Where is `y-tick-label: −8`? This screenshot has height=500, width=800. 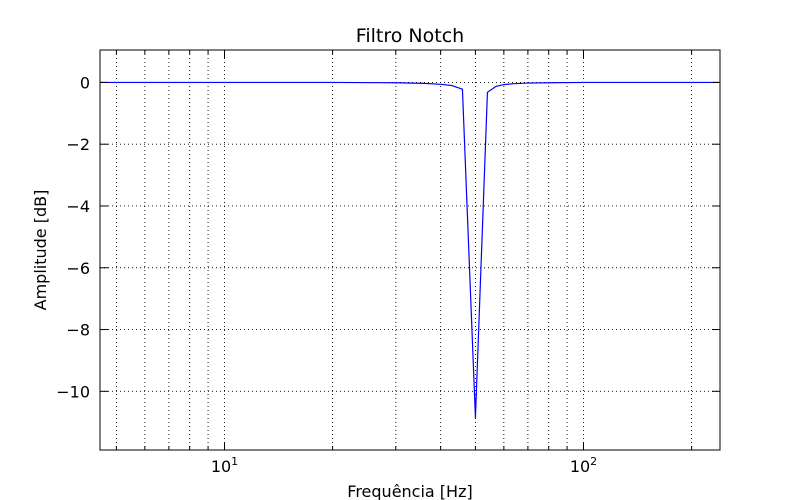
y-tick-label: −8 is located at coordinates (78, 330).